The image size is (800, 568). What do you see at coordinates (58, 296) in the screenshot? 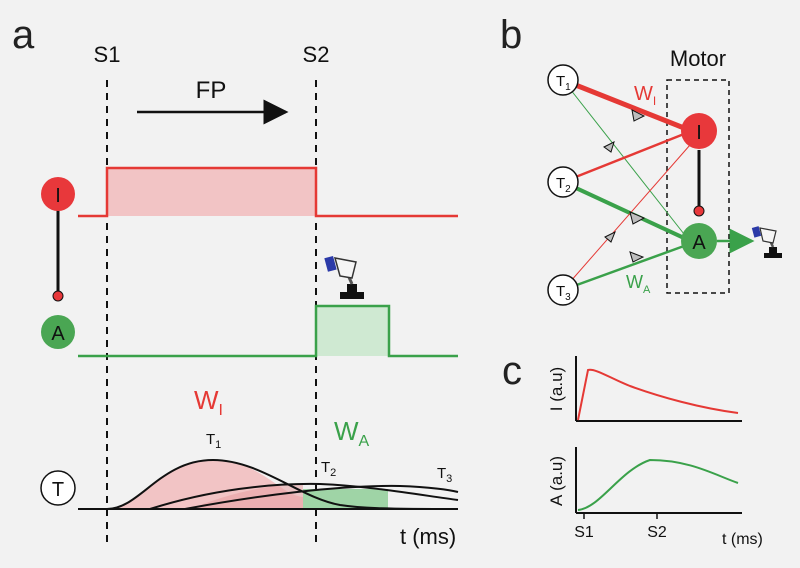
I see `inhibitory-synapse-dot` at bounding box center [58, 296].